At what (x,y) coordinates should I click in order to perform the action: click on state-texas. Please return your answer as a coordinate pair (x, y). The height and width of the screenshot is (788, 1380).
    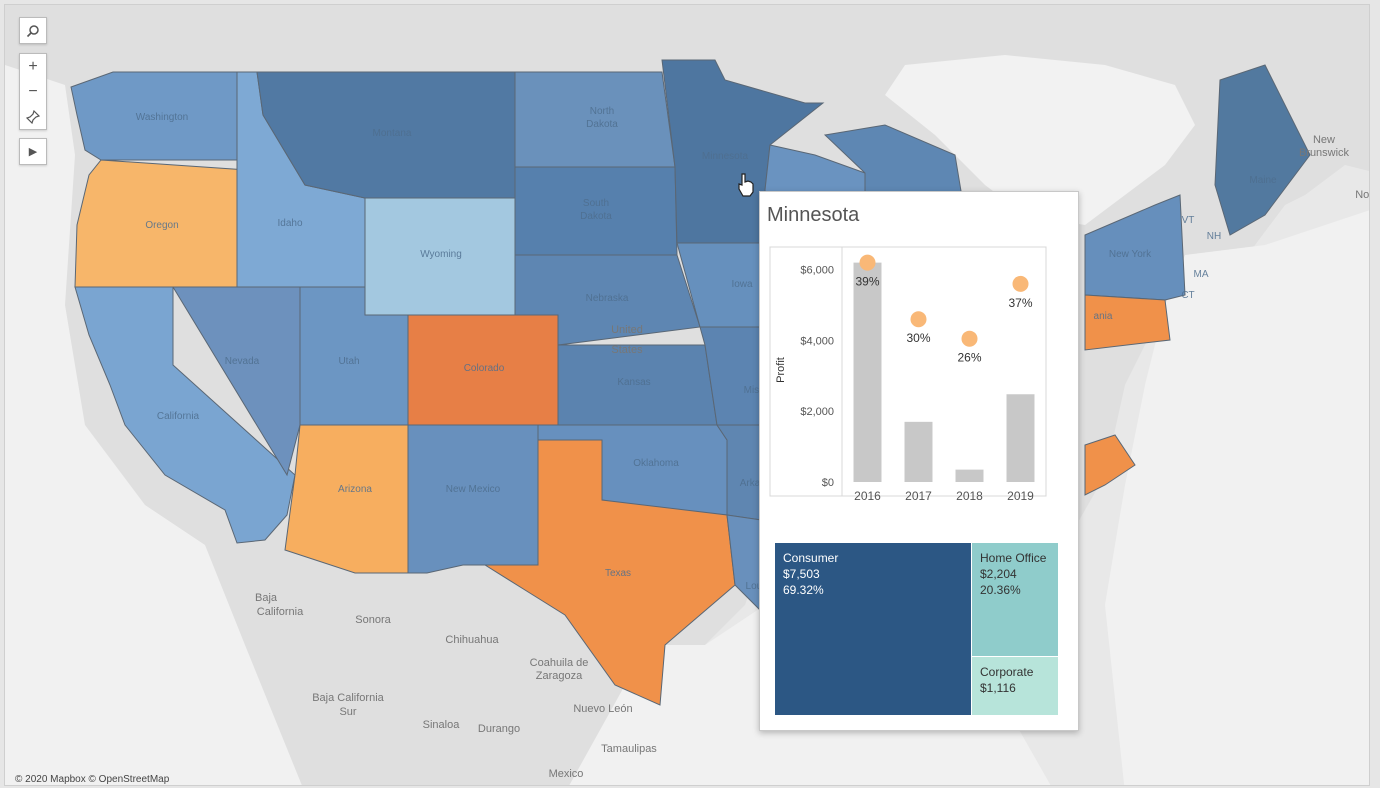
    Looking at the image, I should click on (599, 572).